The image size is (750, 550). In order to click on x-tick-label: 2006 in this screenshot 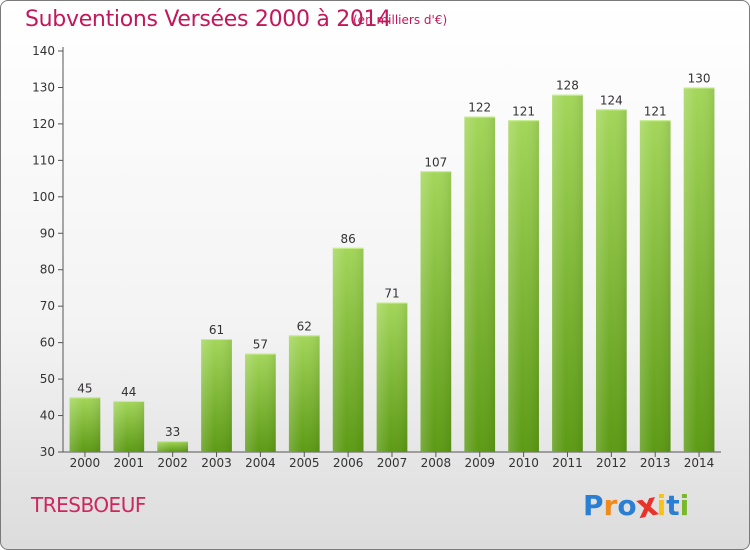, I will do `click(348, 463)`.